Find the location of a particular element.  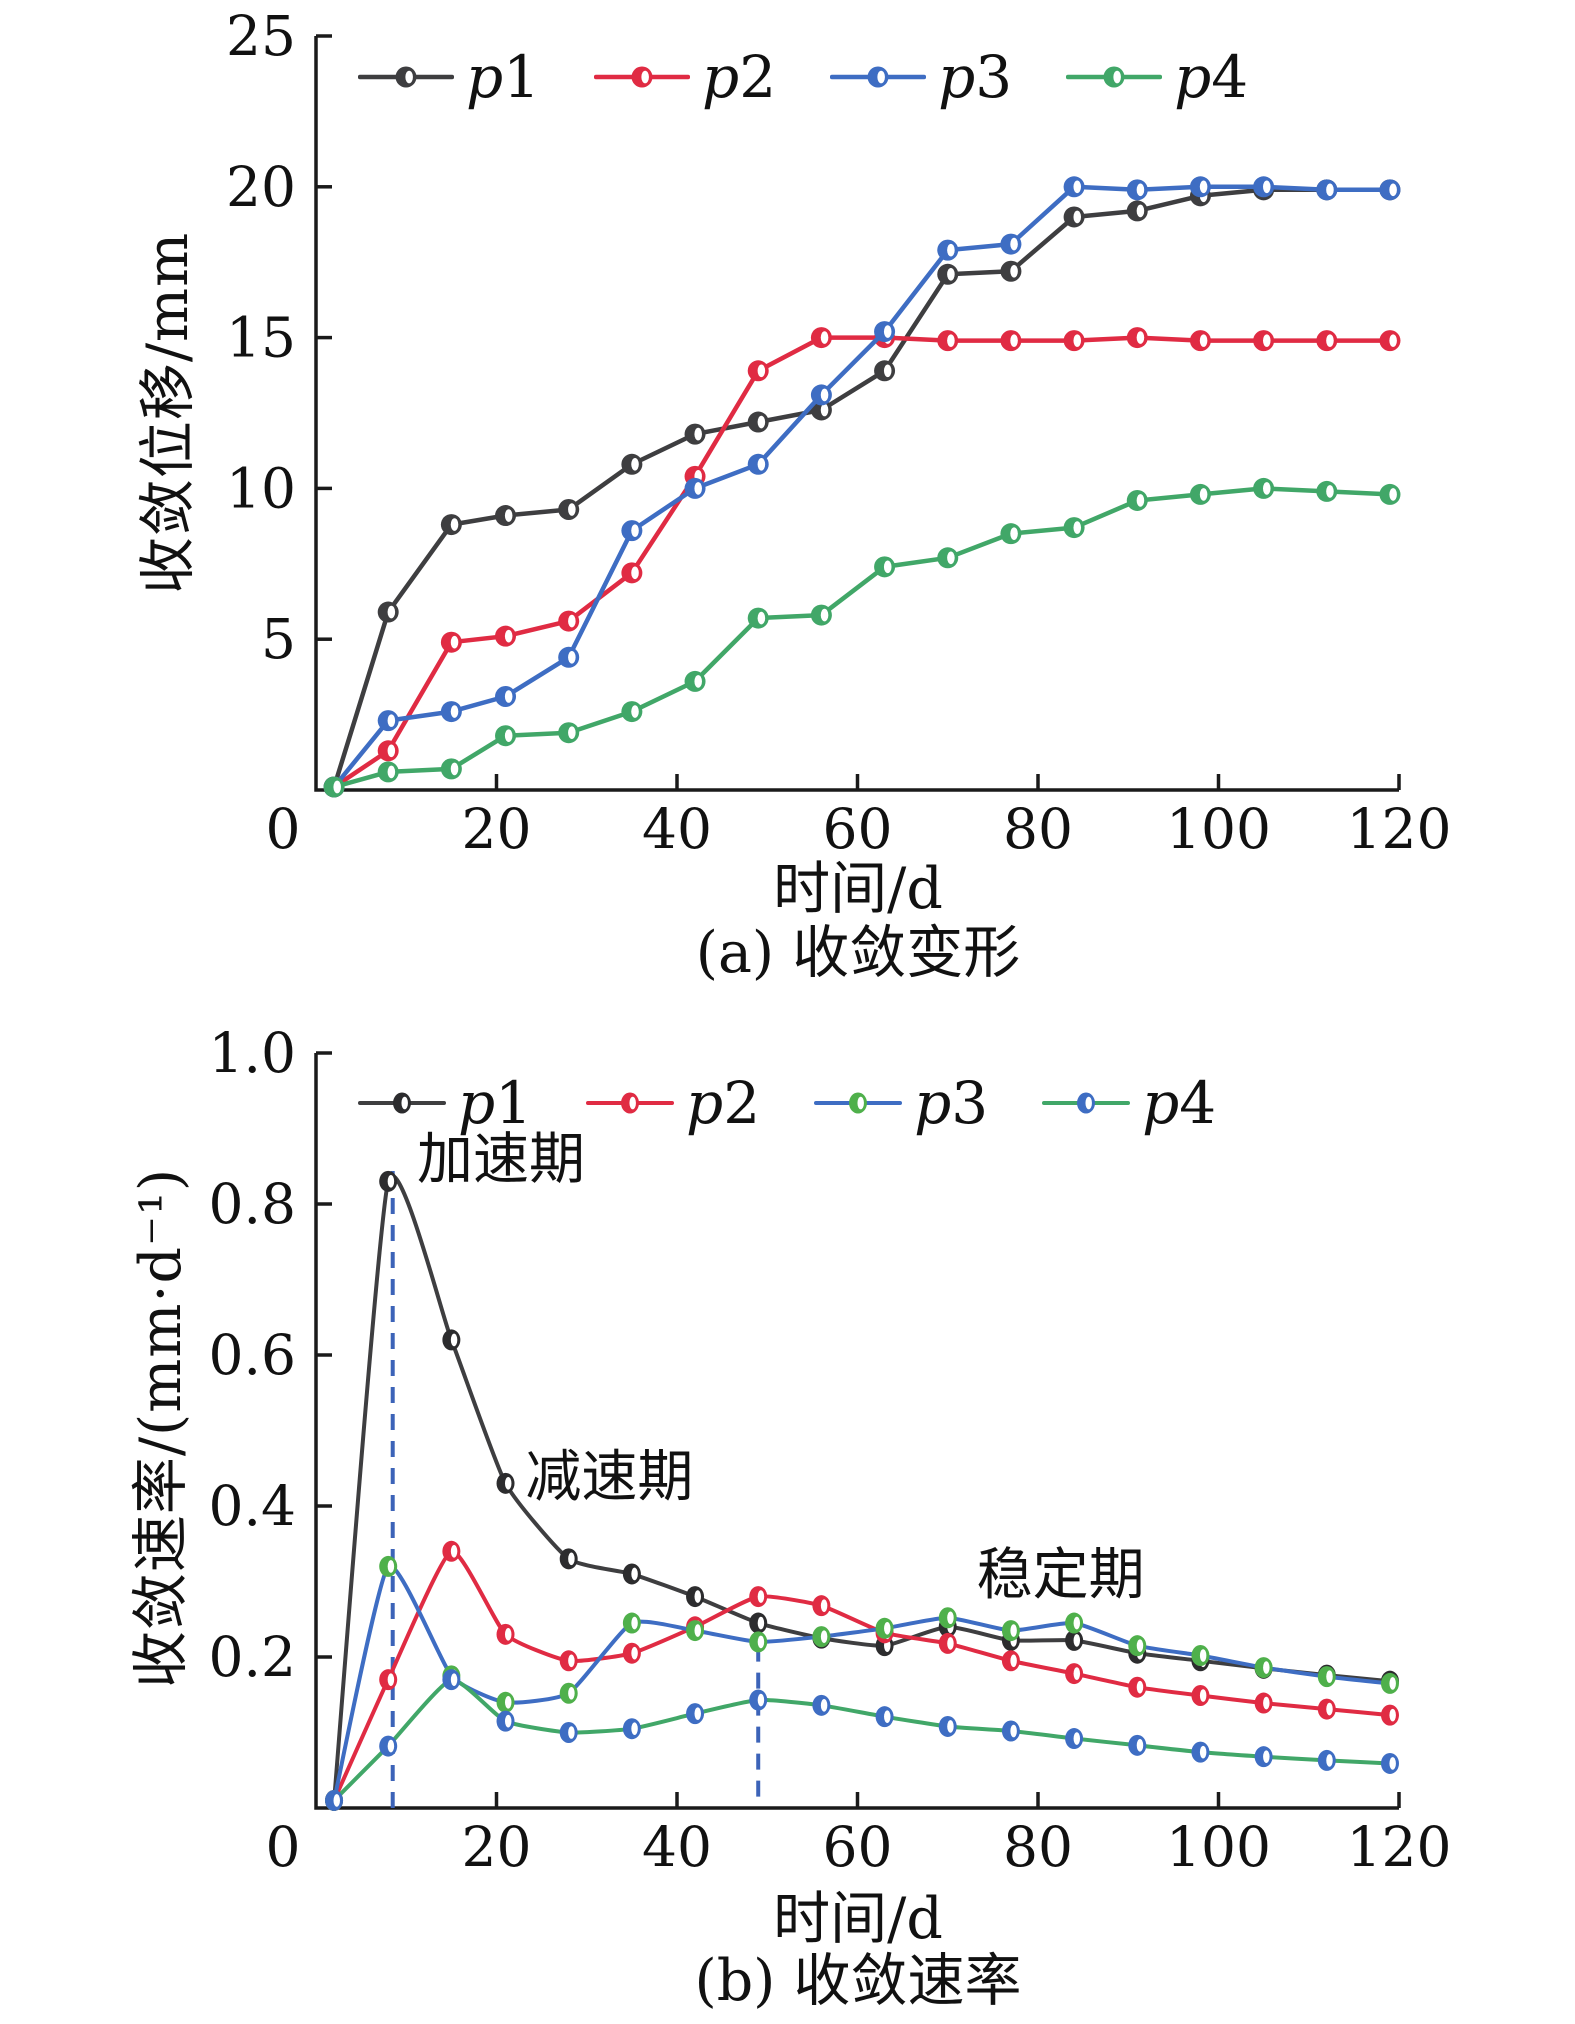

legend-item-b-p4: p4 is located at coordinates (1129, 1103).